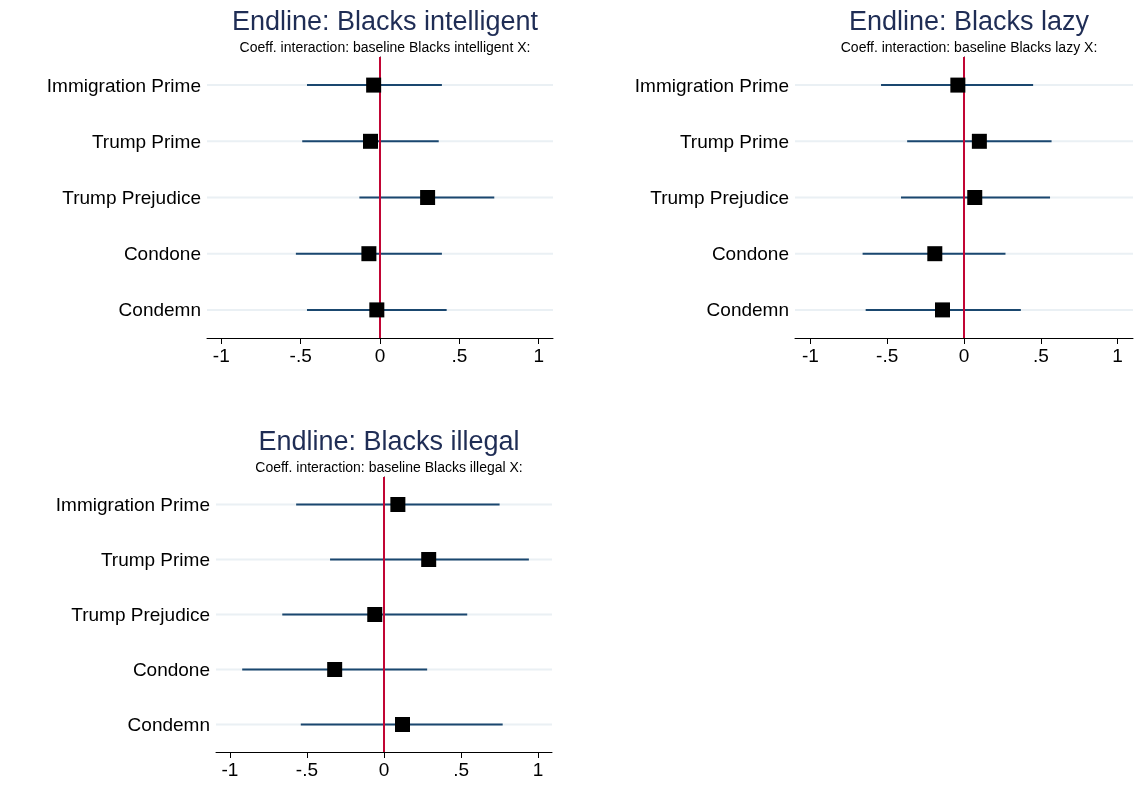  Describe the element at coordinates (969, 47) in the screenshot. I see `chart-subtitle: Coeff. interaction: baseline Blacks lazy X:` at that location.